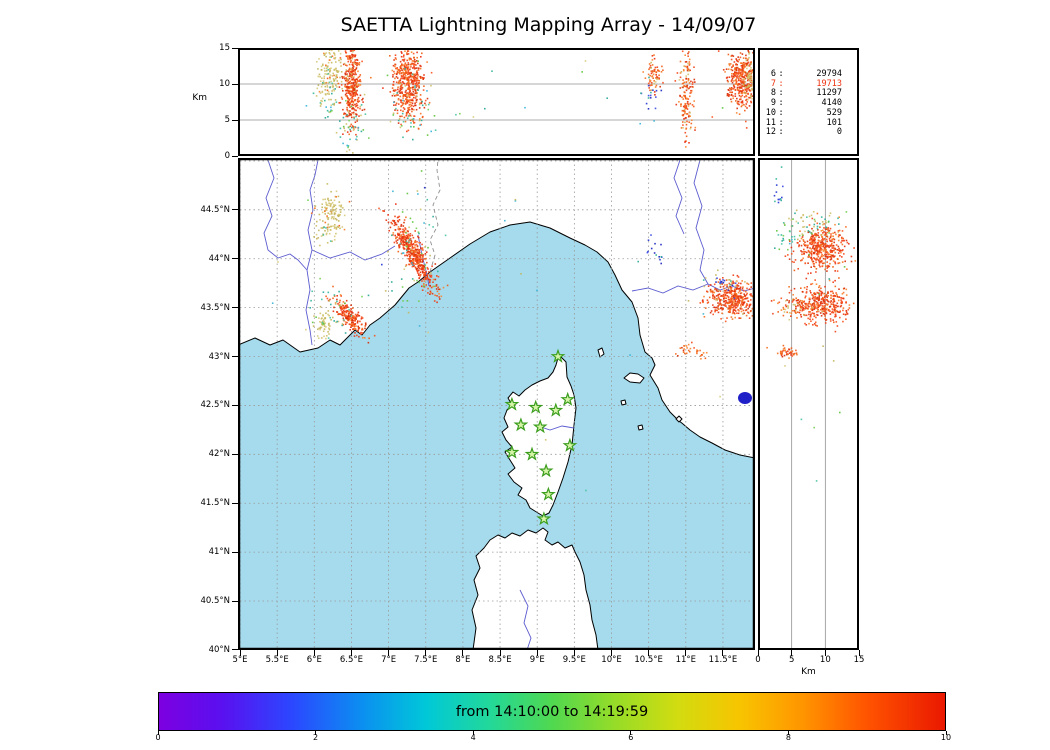  I want to click on lat-tick-label: 43.5°N, so click(215, 307).